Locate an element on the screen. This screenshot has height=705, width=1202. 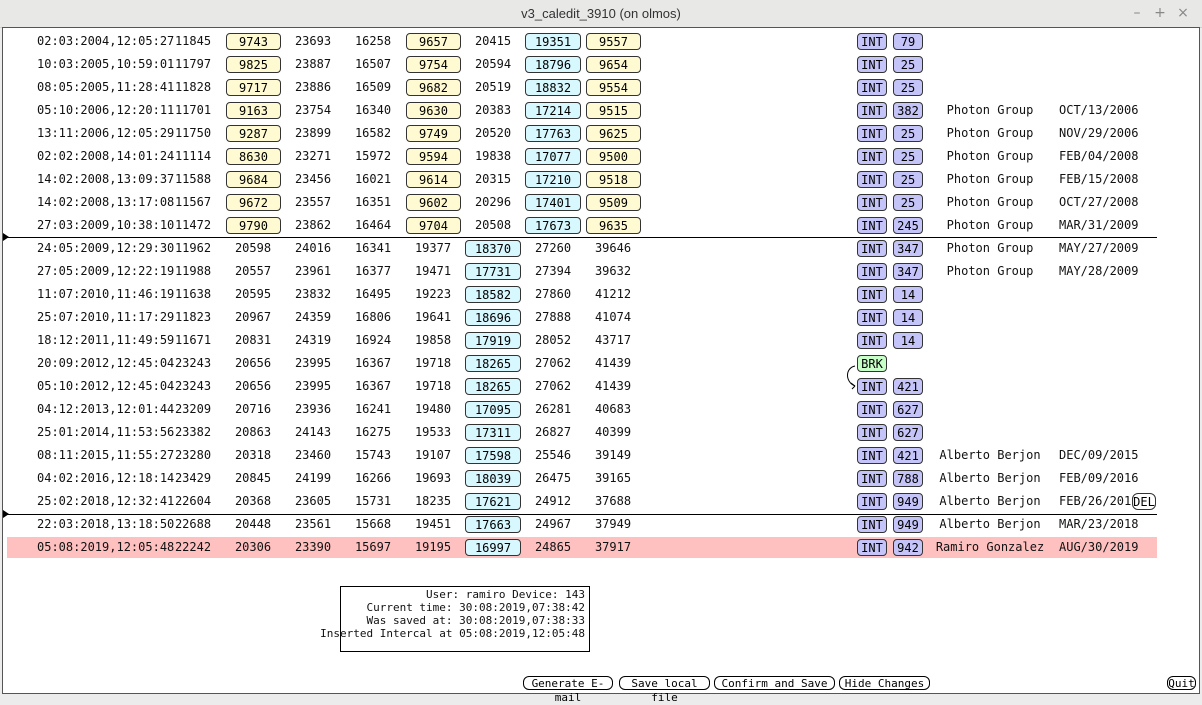
value-box: 9602 is located at coordinates (433, 202).